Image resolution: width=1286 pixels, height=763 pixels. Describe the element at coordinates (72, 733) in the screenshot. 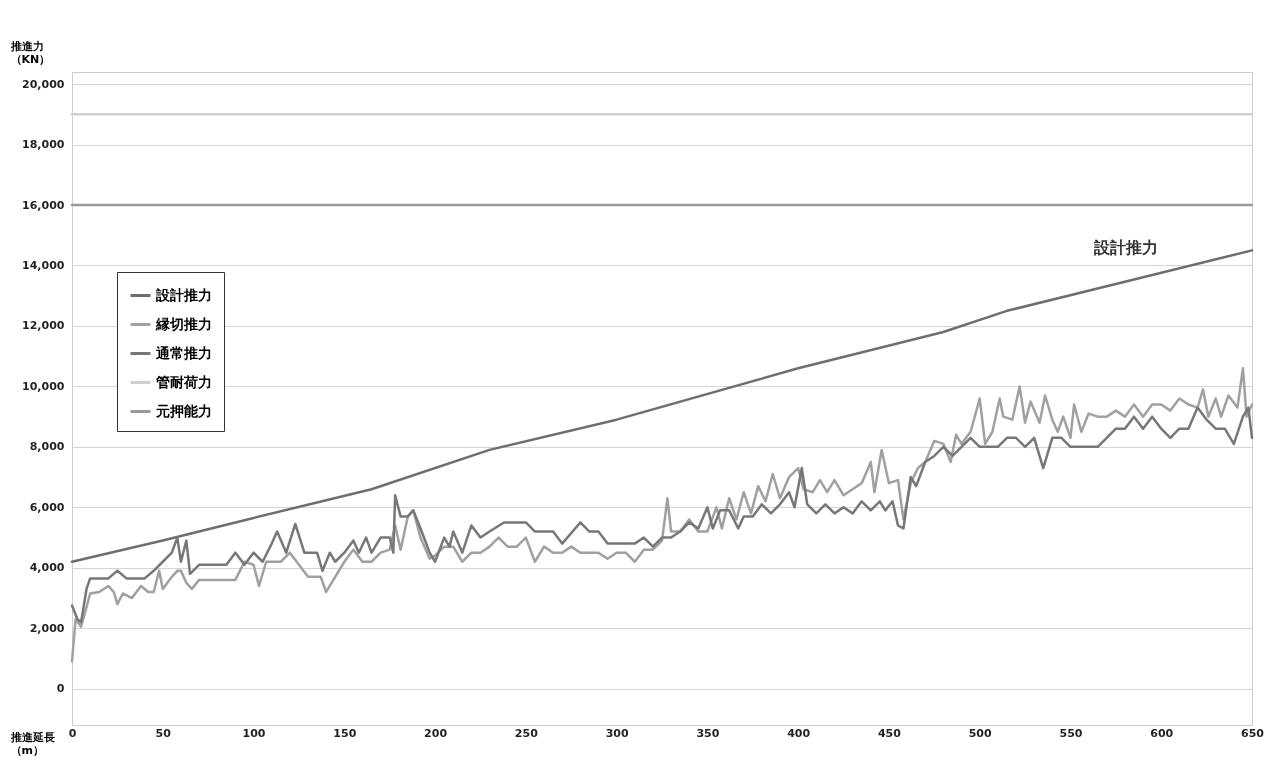

I see `x-tick-label: 0` at that location.